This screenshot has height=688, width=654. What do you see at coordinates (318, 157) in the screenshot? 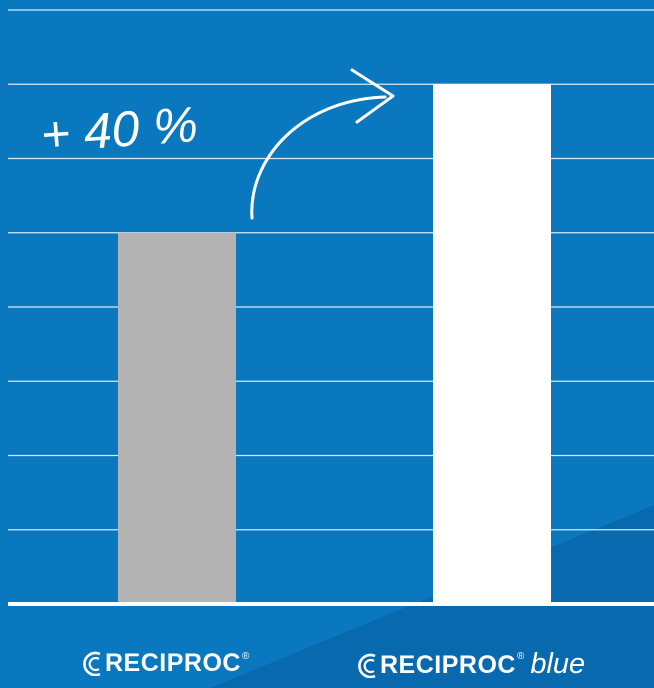
I see `annotation-arrow` at bounding box center [318, 157].